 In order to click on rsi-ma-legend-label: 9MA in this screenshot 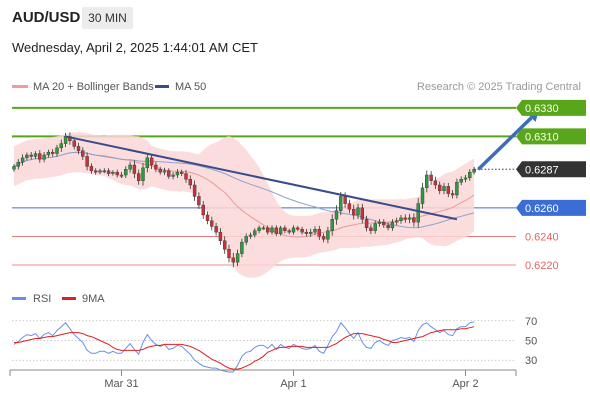, I will do `click(93, 299)`.